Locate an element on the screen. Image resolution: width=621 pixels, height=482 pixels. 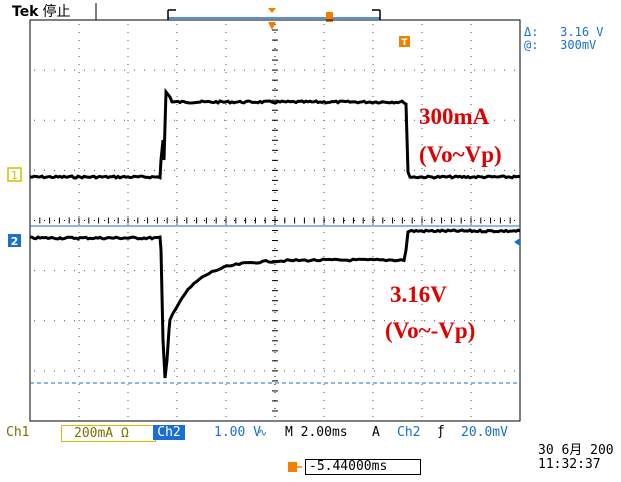
trigger-position-indicator is located at coordinates (272, 10).